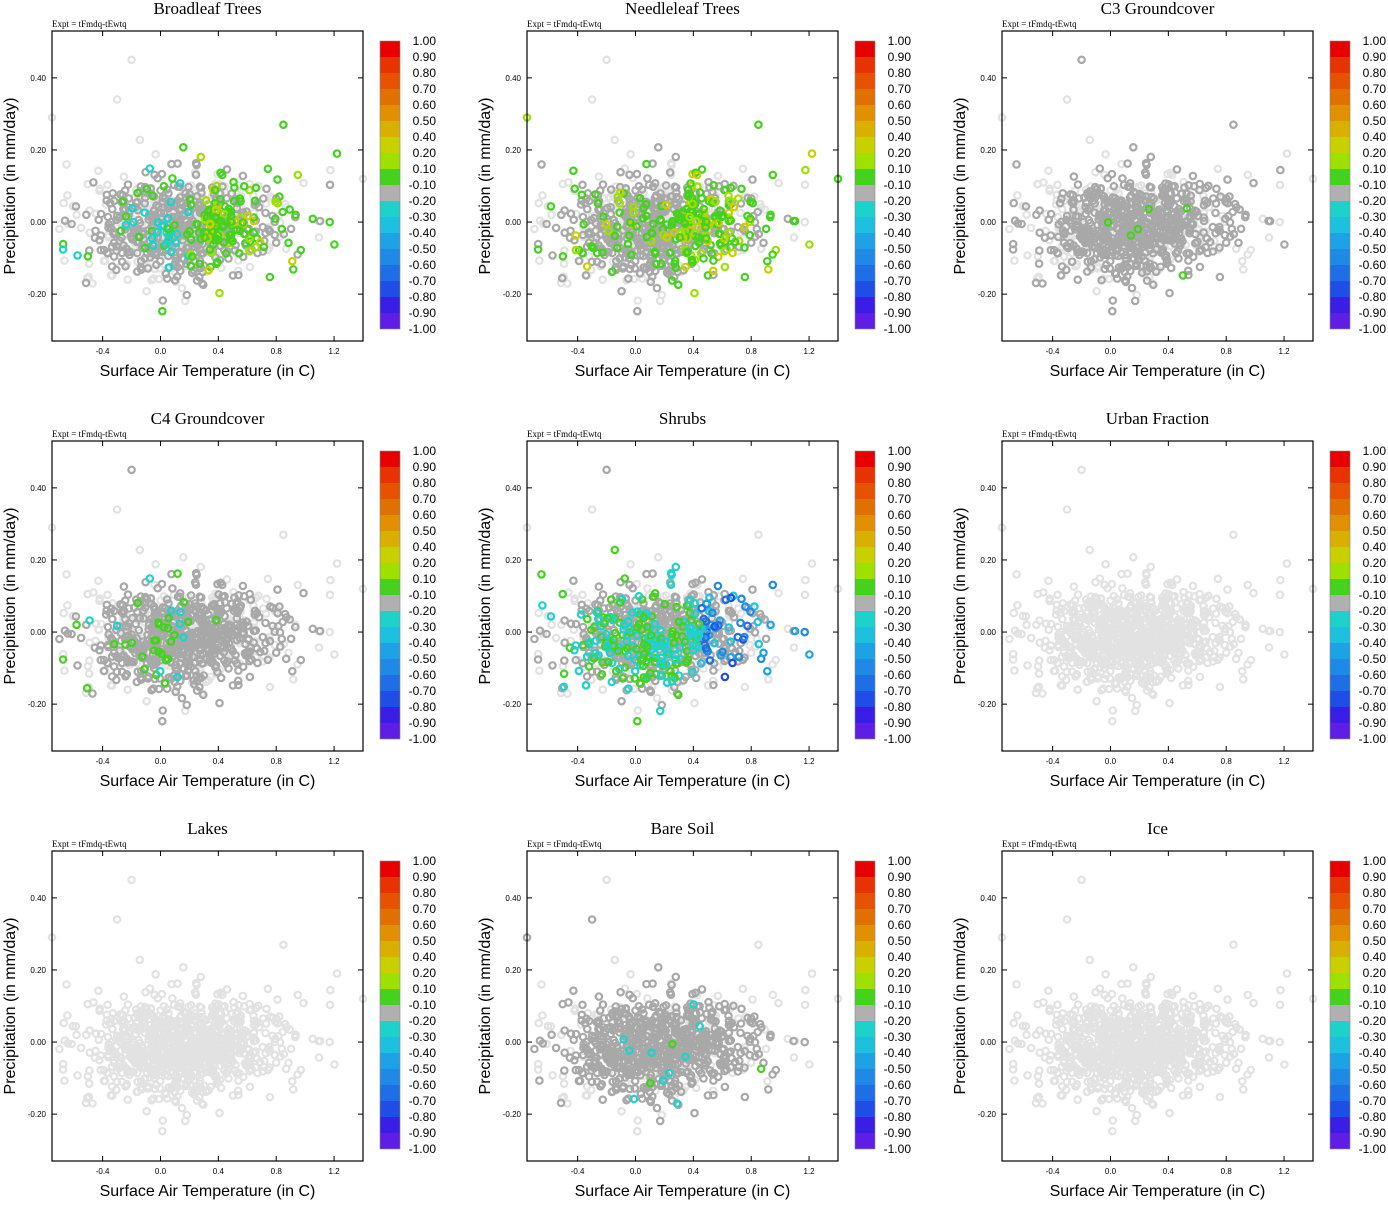 Image resolution: width=1388 pixels, height=1220 pixels. Describe the element at coordinates (425, 105) in the screenshot. I see `colorbar-label: 0.60` at that location.